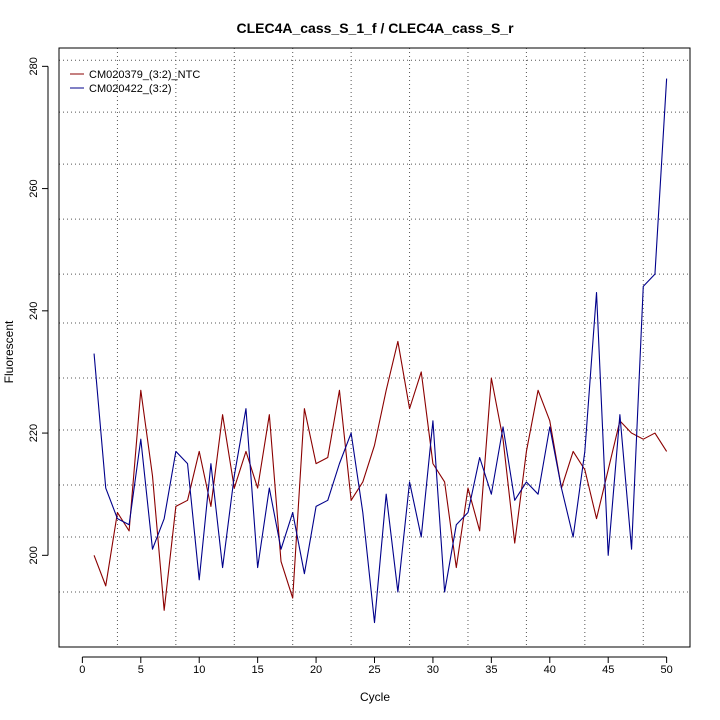 This screenshot has height=720, width=720. I want to click on x-tick-label-40: 40, so click(550, 670).